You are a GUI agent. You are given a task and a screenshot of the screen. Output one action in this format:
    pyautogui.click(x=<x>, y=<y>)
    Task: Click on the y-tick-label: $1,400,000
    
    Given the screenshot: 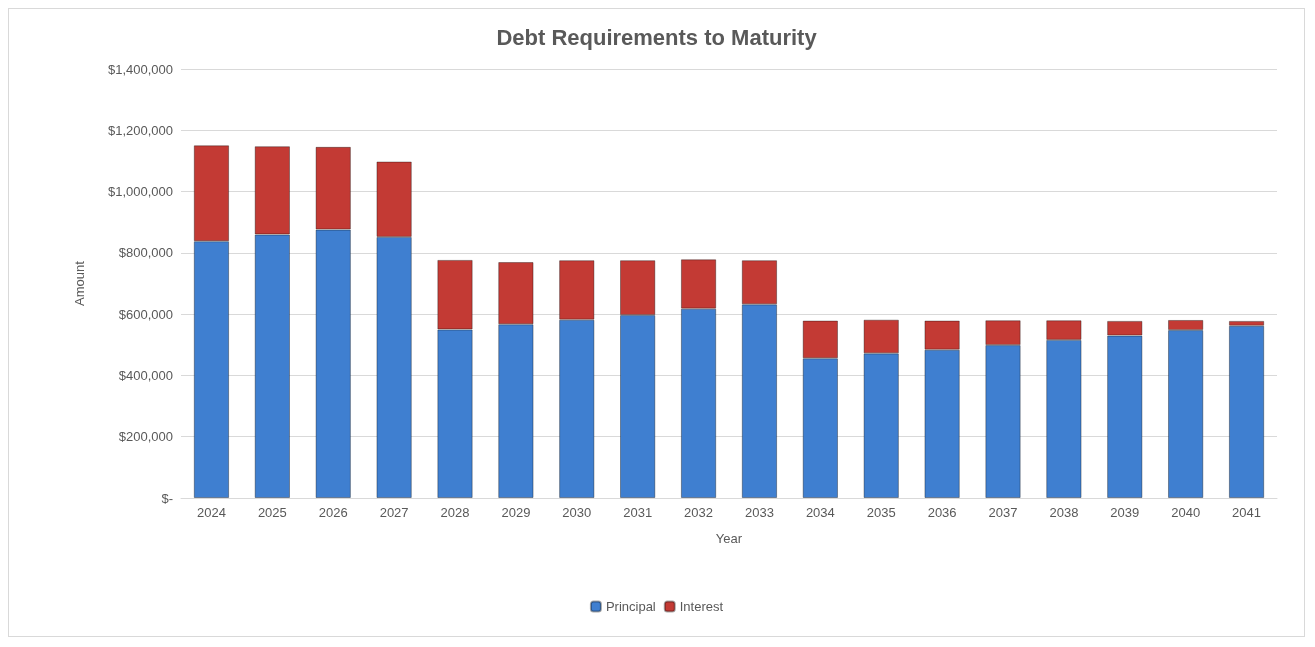 What is the action you would take?
    pyautogui.click(x=140, y=69)
    